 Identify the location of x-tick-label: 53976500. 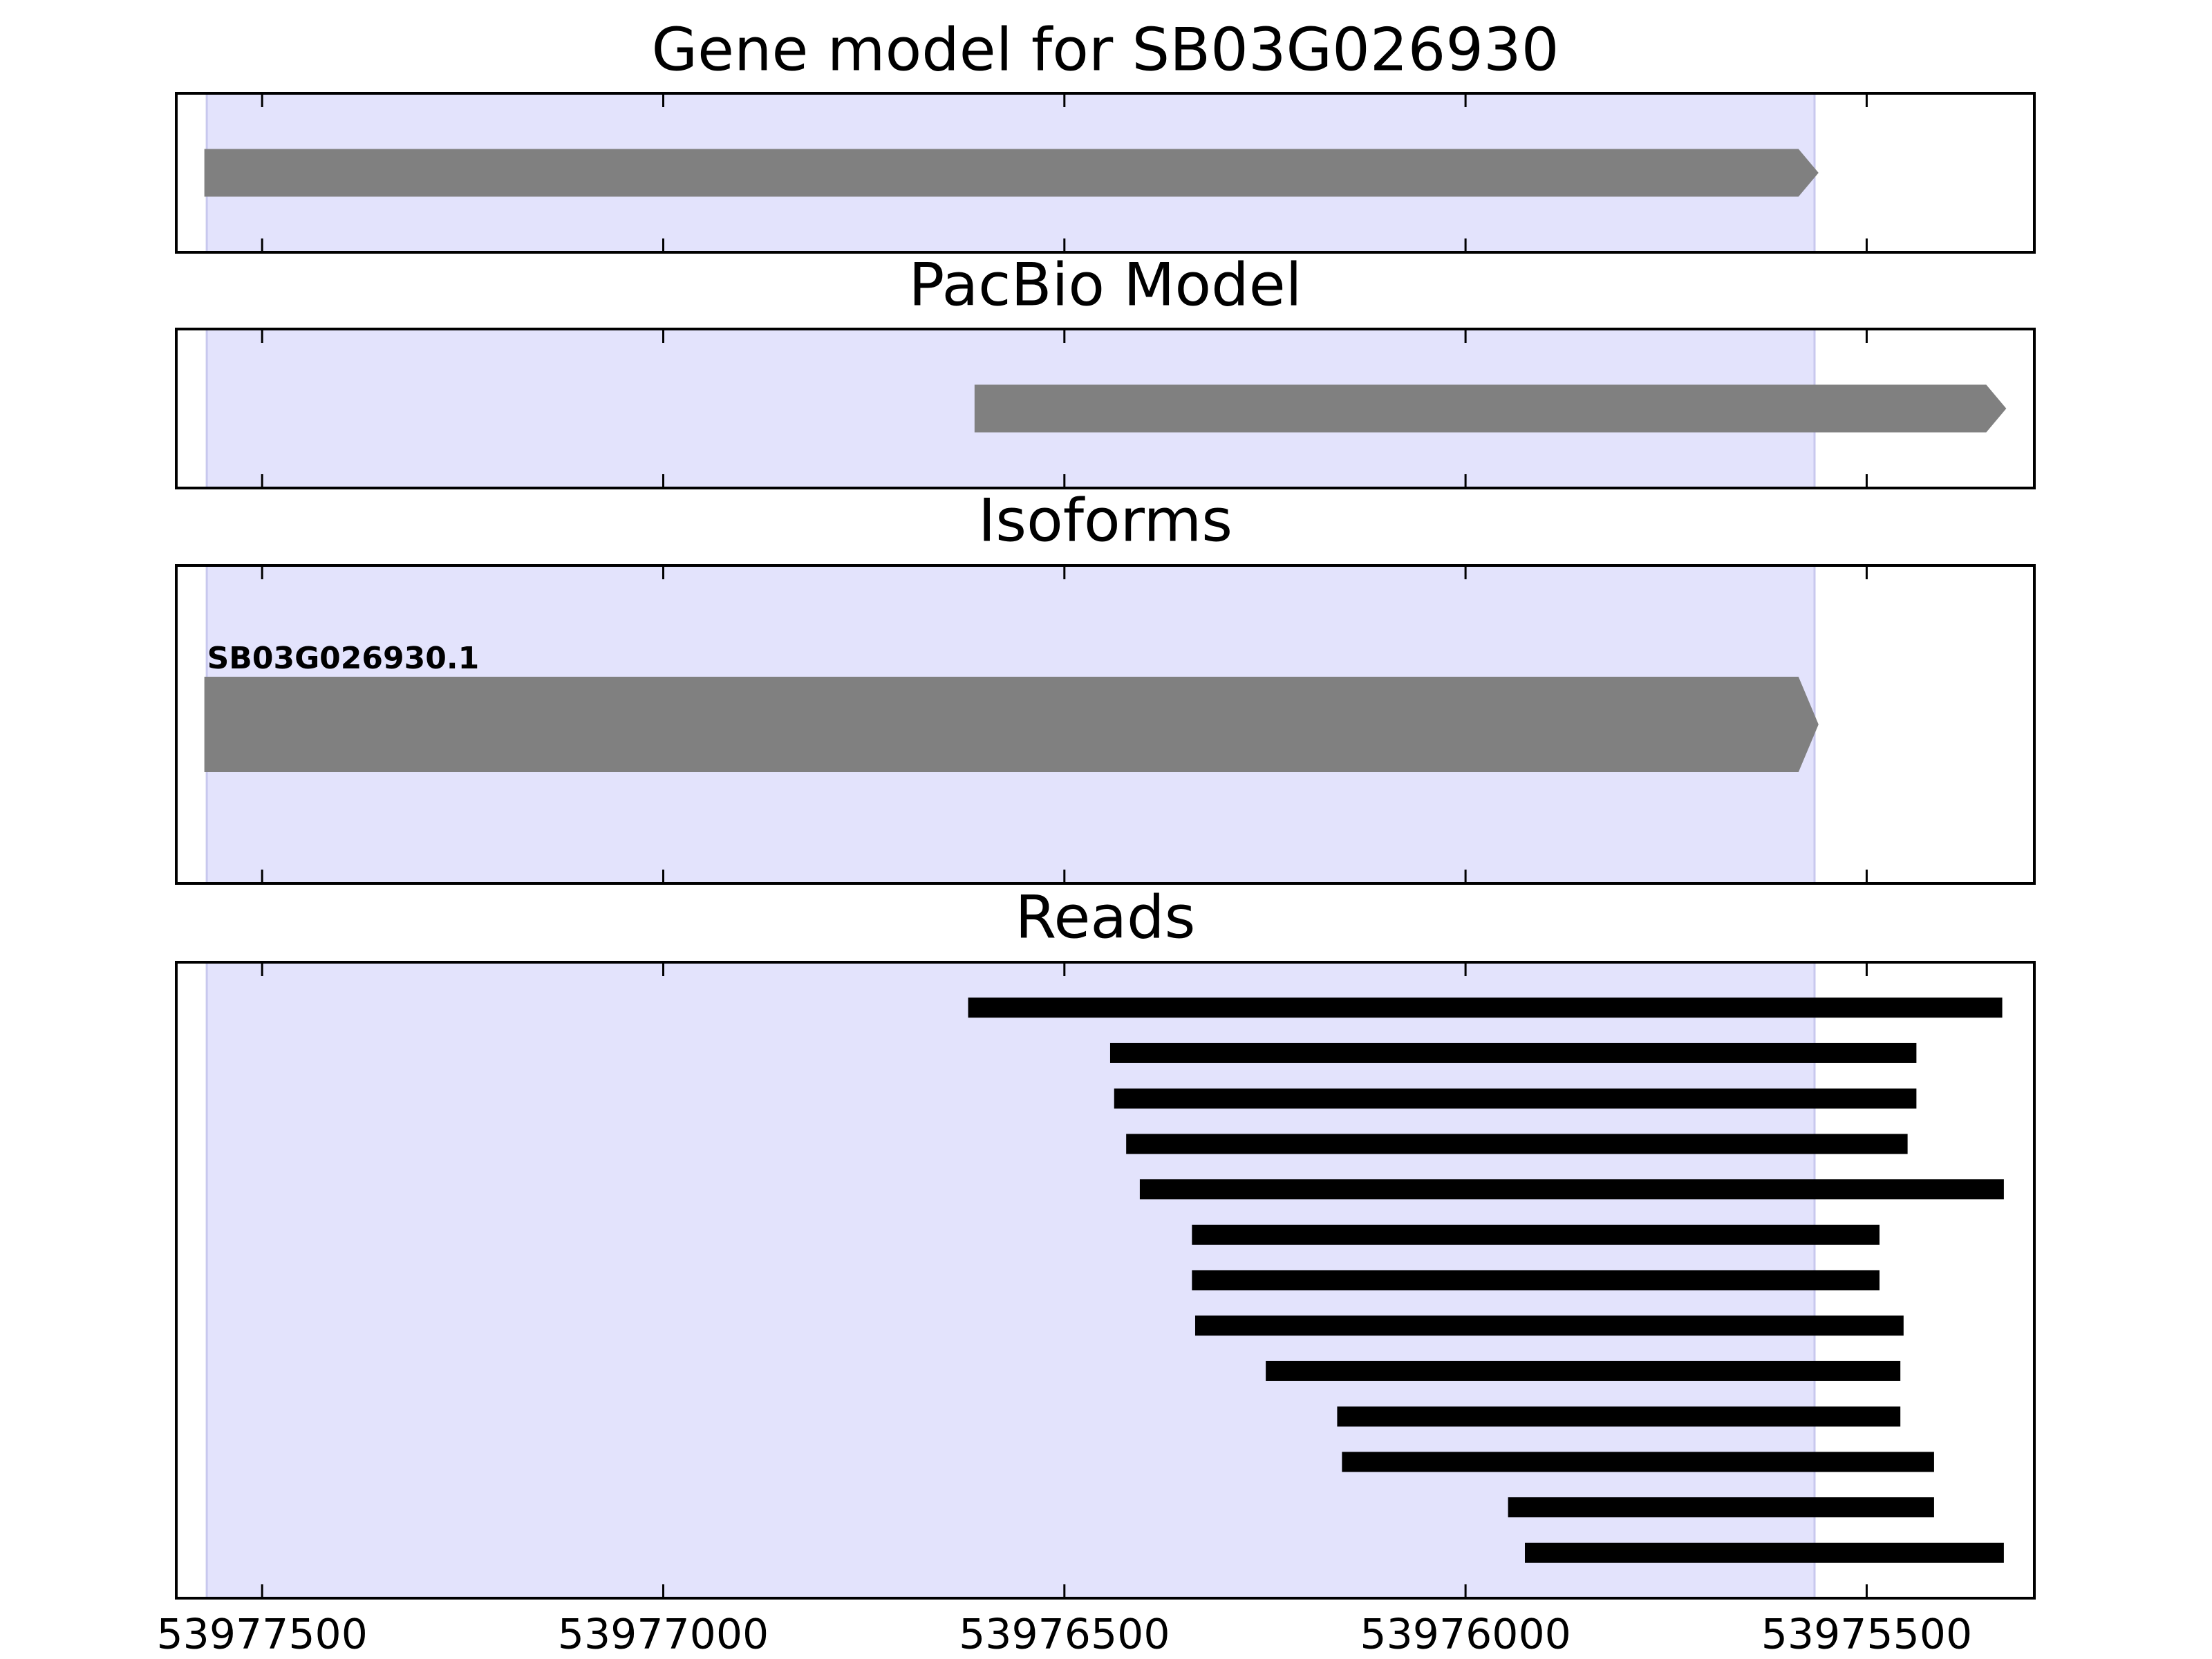
(1064, 1635).